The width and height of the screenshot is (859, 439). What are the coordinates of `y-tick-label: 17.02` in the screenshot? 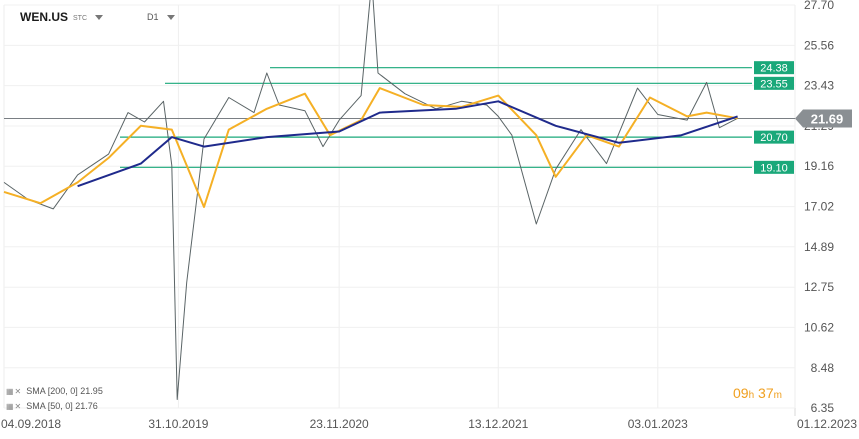 It's located at (819, 207).